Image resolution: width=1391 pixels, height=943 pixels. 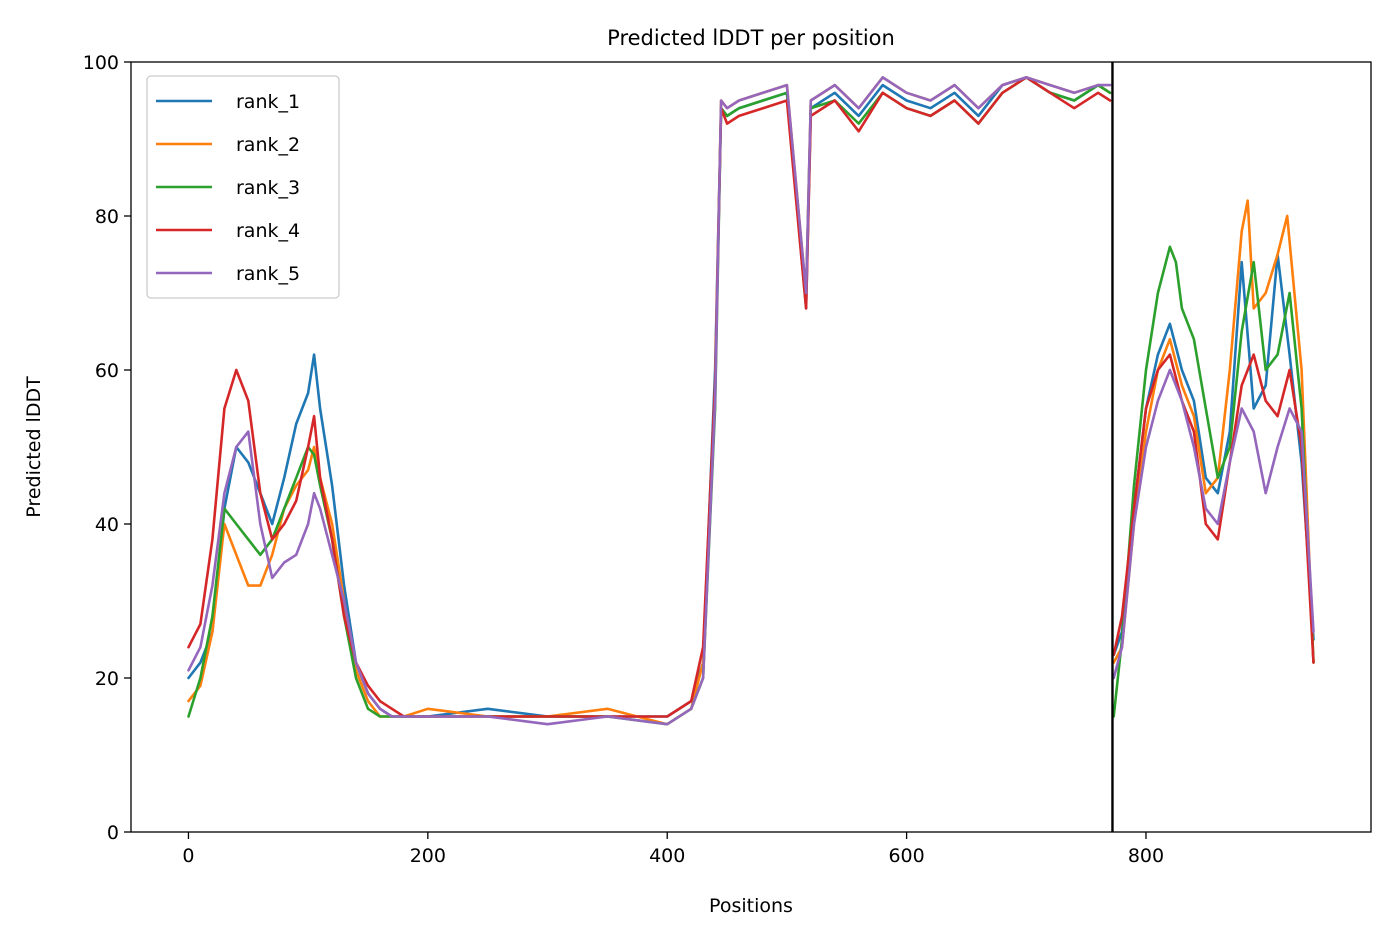 What do you see at coordinates (268, 231) in the screenshot?
I see `legend-label-rank_4: rank_4` at bounding box center [268, 231].